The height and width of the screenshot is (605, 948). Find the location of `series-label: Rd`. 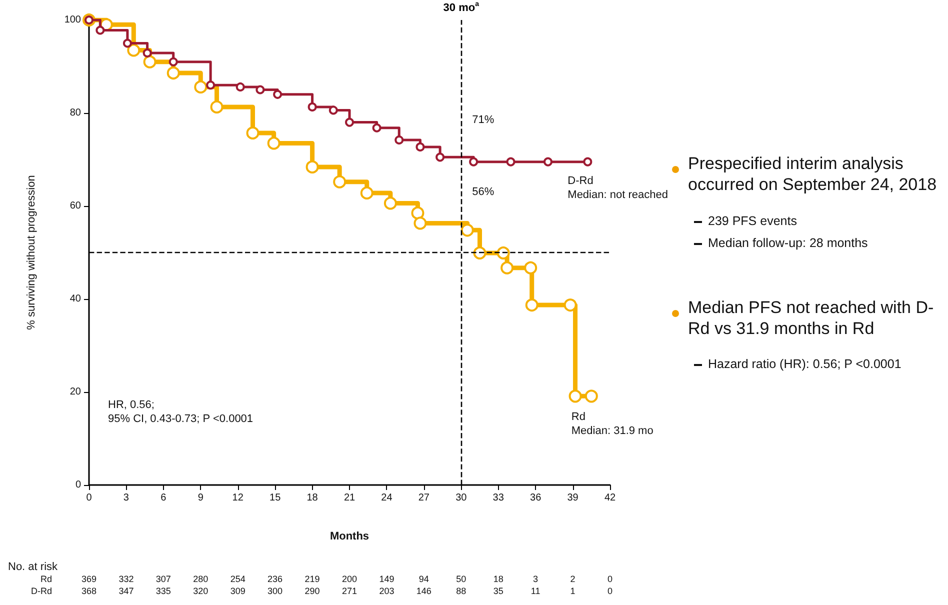

series-label: Rd is located at coordinates (578, 417).